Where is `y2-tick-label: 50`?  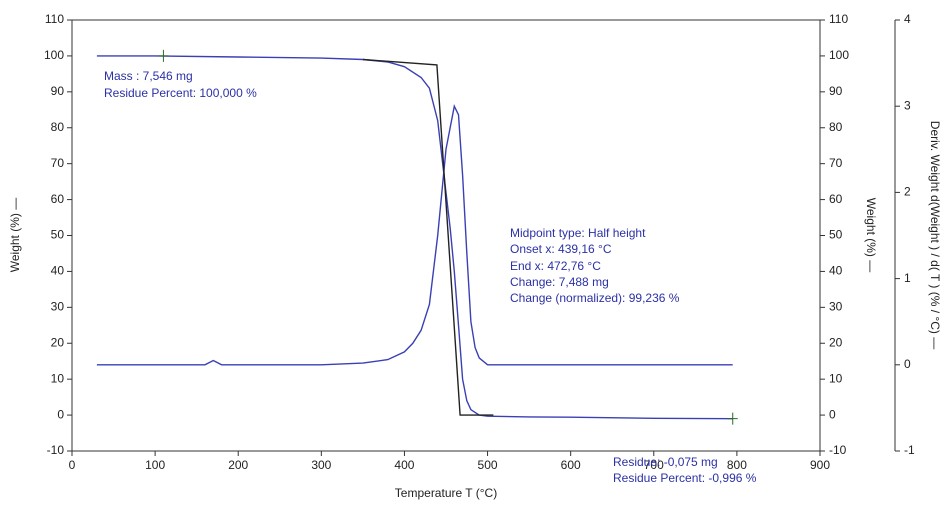 y2-tick-label: 50 is located at coordinates (836, 235).